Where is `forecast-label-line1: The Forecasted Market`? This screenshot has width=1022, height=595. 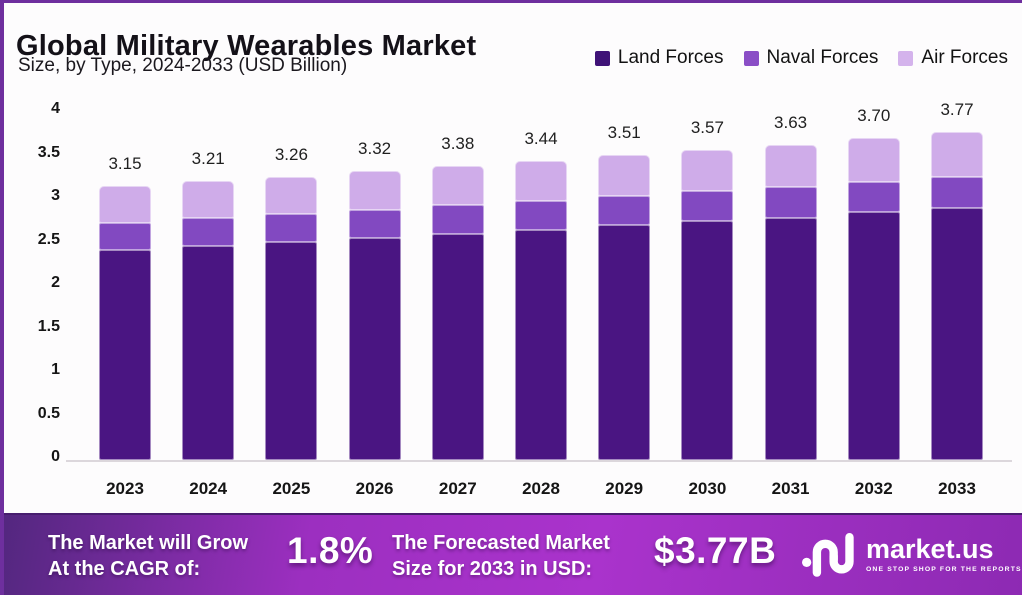
forecast-label-line1: The Forecasted Market is located at coordinates (501, 543).